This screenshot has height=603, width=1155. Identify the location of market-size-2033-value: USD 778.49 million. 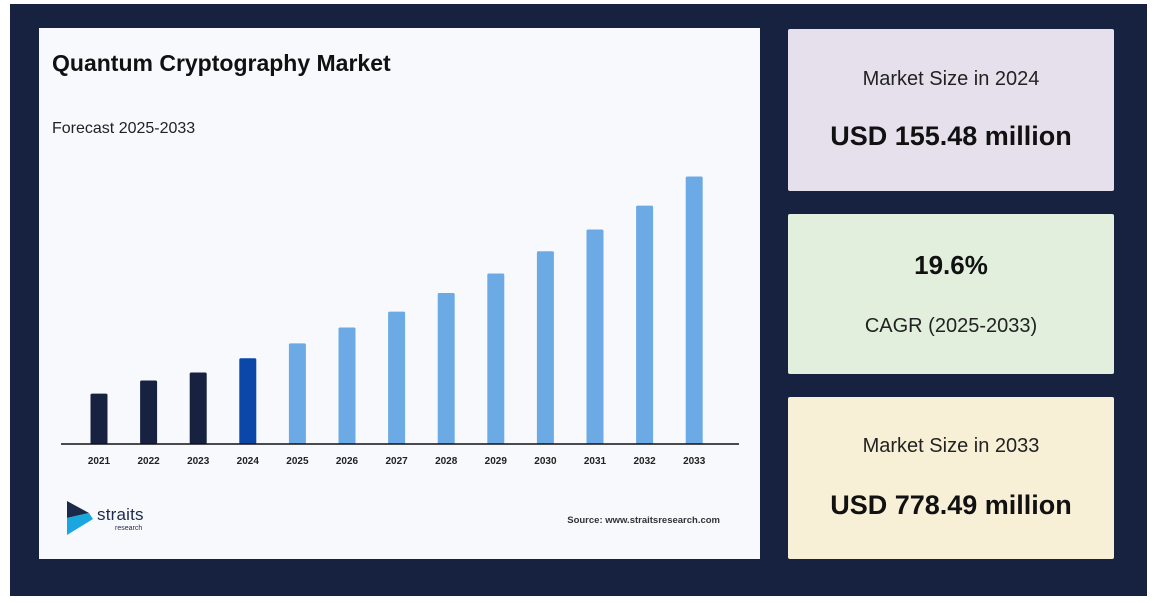
(951, 505).